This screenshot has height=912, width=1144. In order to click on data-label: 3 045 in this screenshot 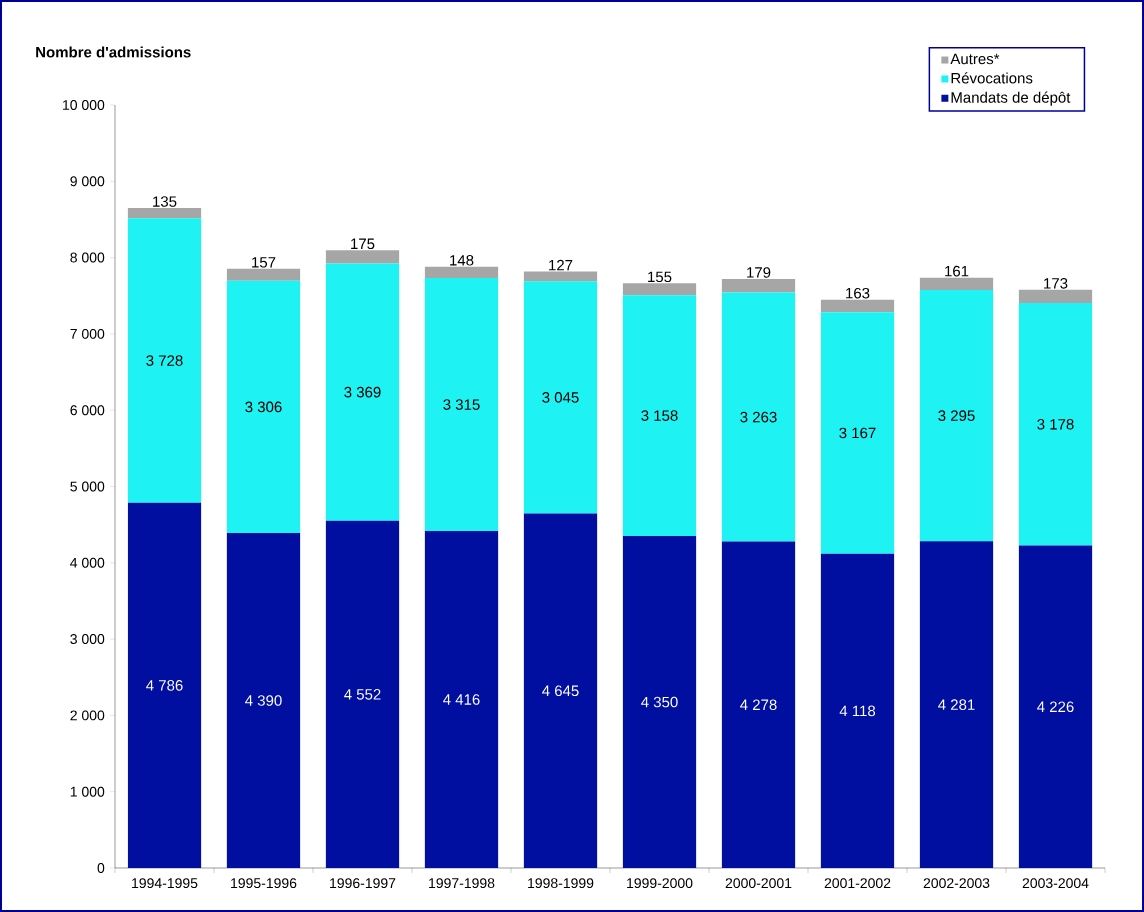, I will do `click(560, 397)`.